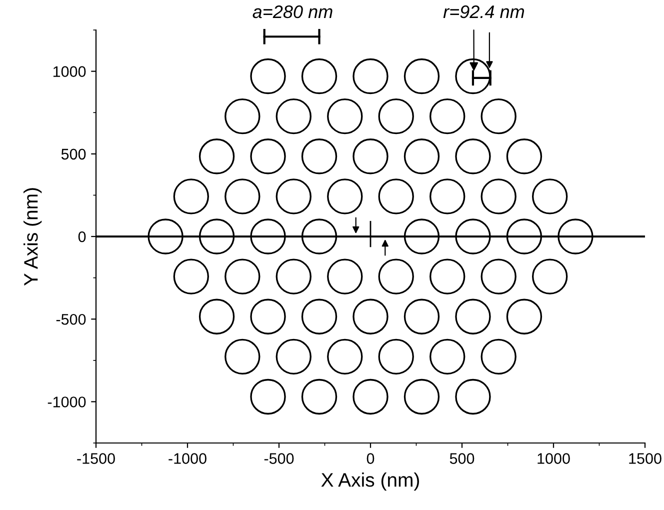 The height and width of the screenshot is (510, 664). What do you see at coordinates (96, 458) in the screenshot?
I see `x-tick-label: -1500` at bounding box center [96, 458].